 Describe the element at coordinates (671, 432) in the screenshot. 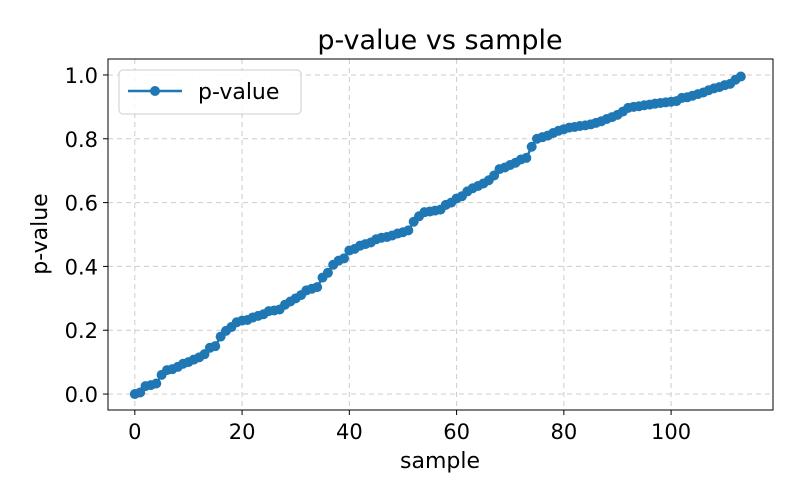

I see `x-tick-label: 100` at that location.